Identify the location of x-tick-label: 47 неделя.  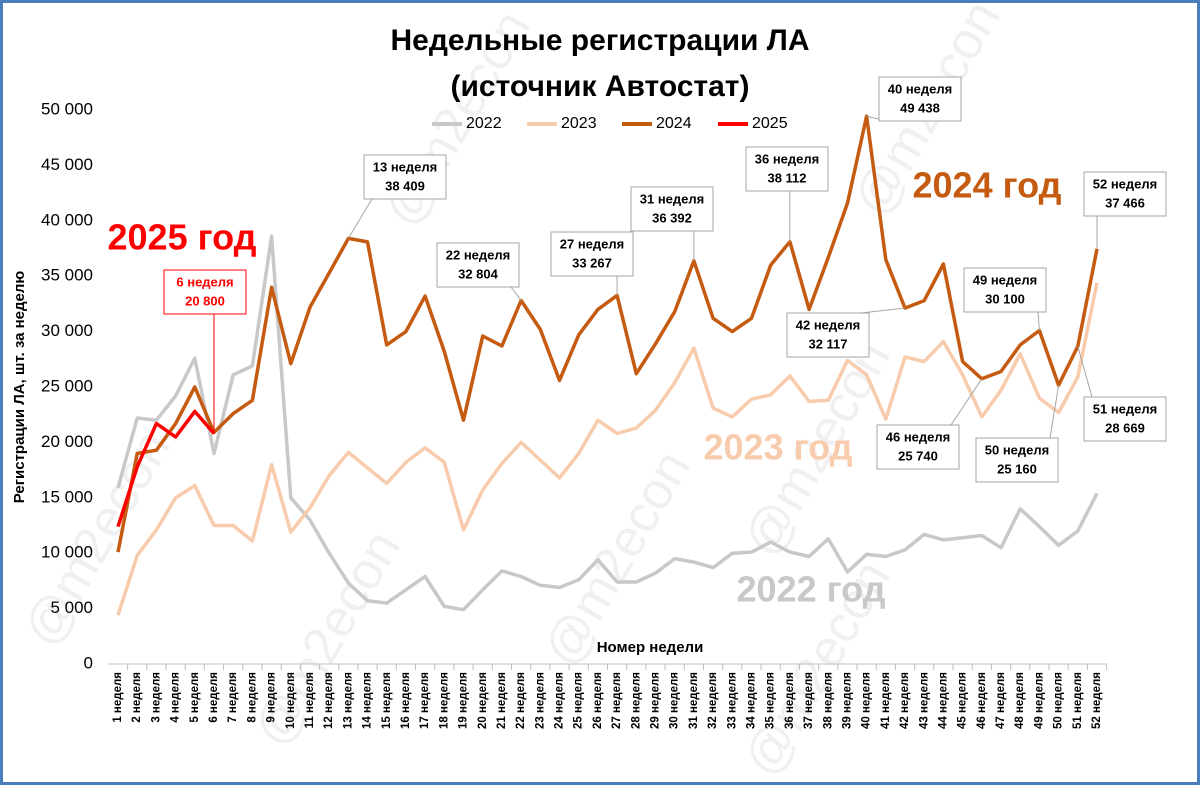
(1001, 700).